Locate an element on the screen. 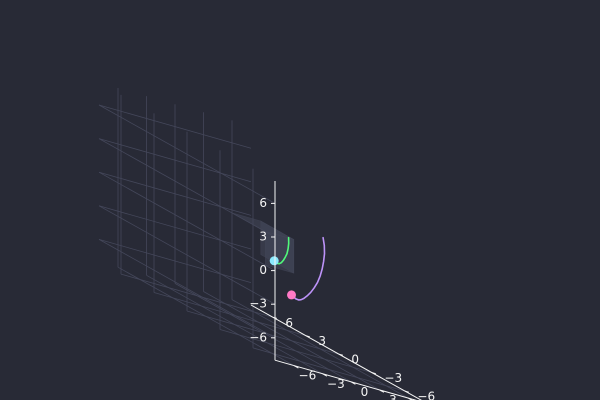 The height and width of the screenshot is (400, 600). x-tick-label: 3 is located at coordinates (393, 396).